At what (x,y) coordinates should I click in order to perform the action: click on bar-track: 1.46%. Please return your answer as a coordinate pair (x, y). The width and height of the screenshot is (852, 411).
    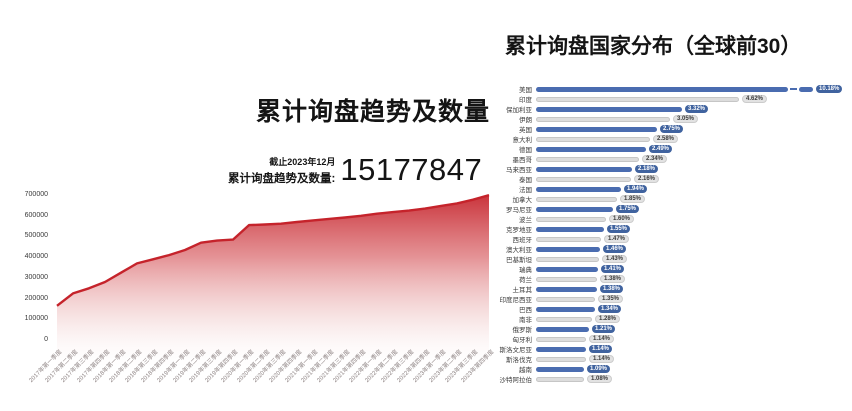
    Looking at the image, I should click on (694, 249).